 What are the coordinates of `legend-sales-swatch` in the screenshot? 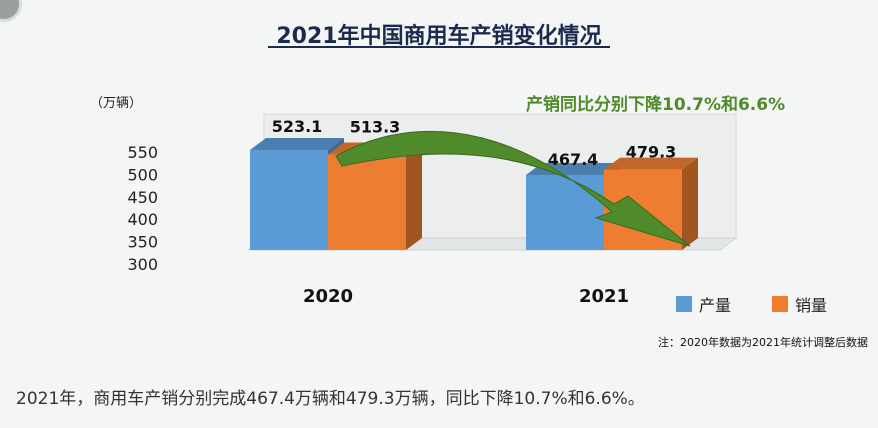 It's located at (780, 304).